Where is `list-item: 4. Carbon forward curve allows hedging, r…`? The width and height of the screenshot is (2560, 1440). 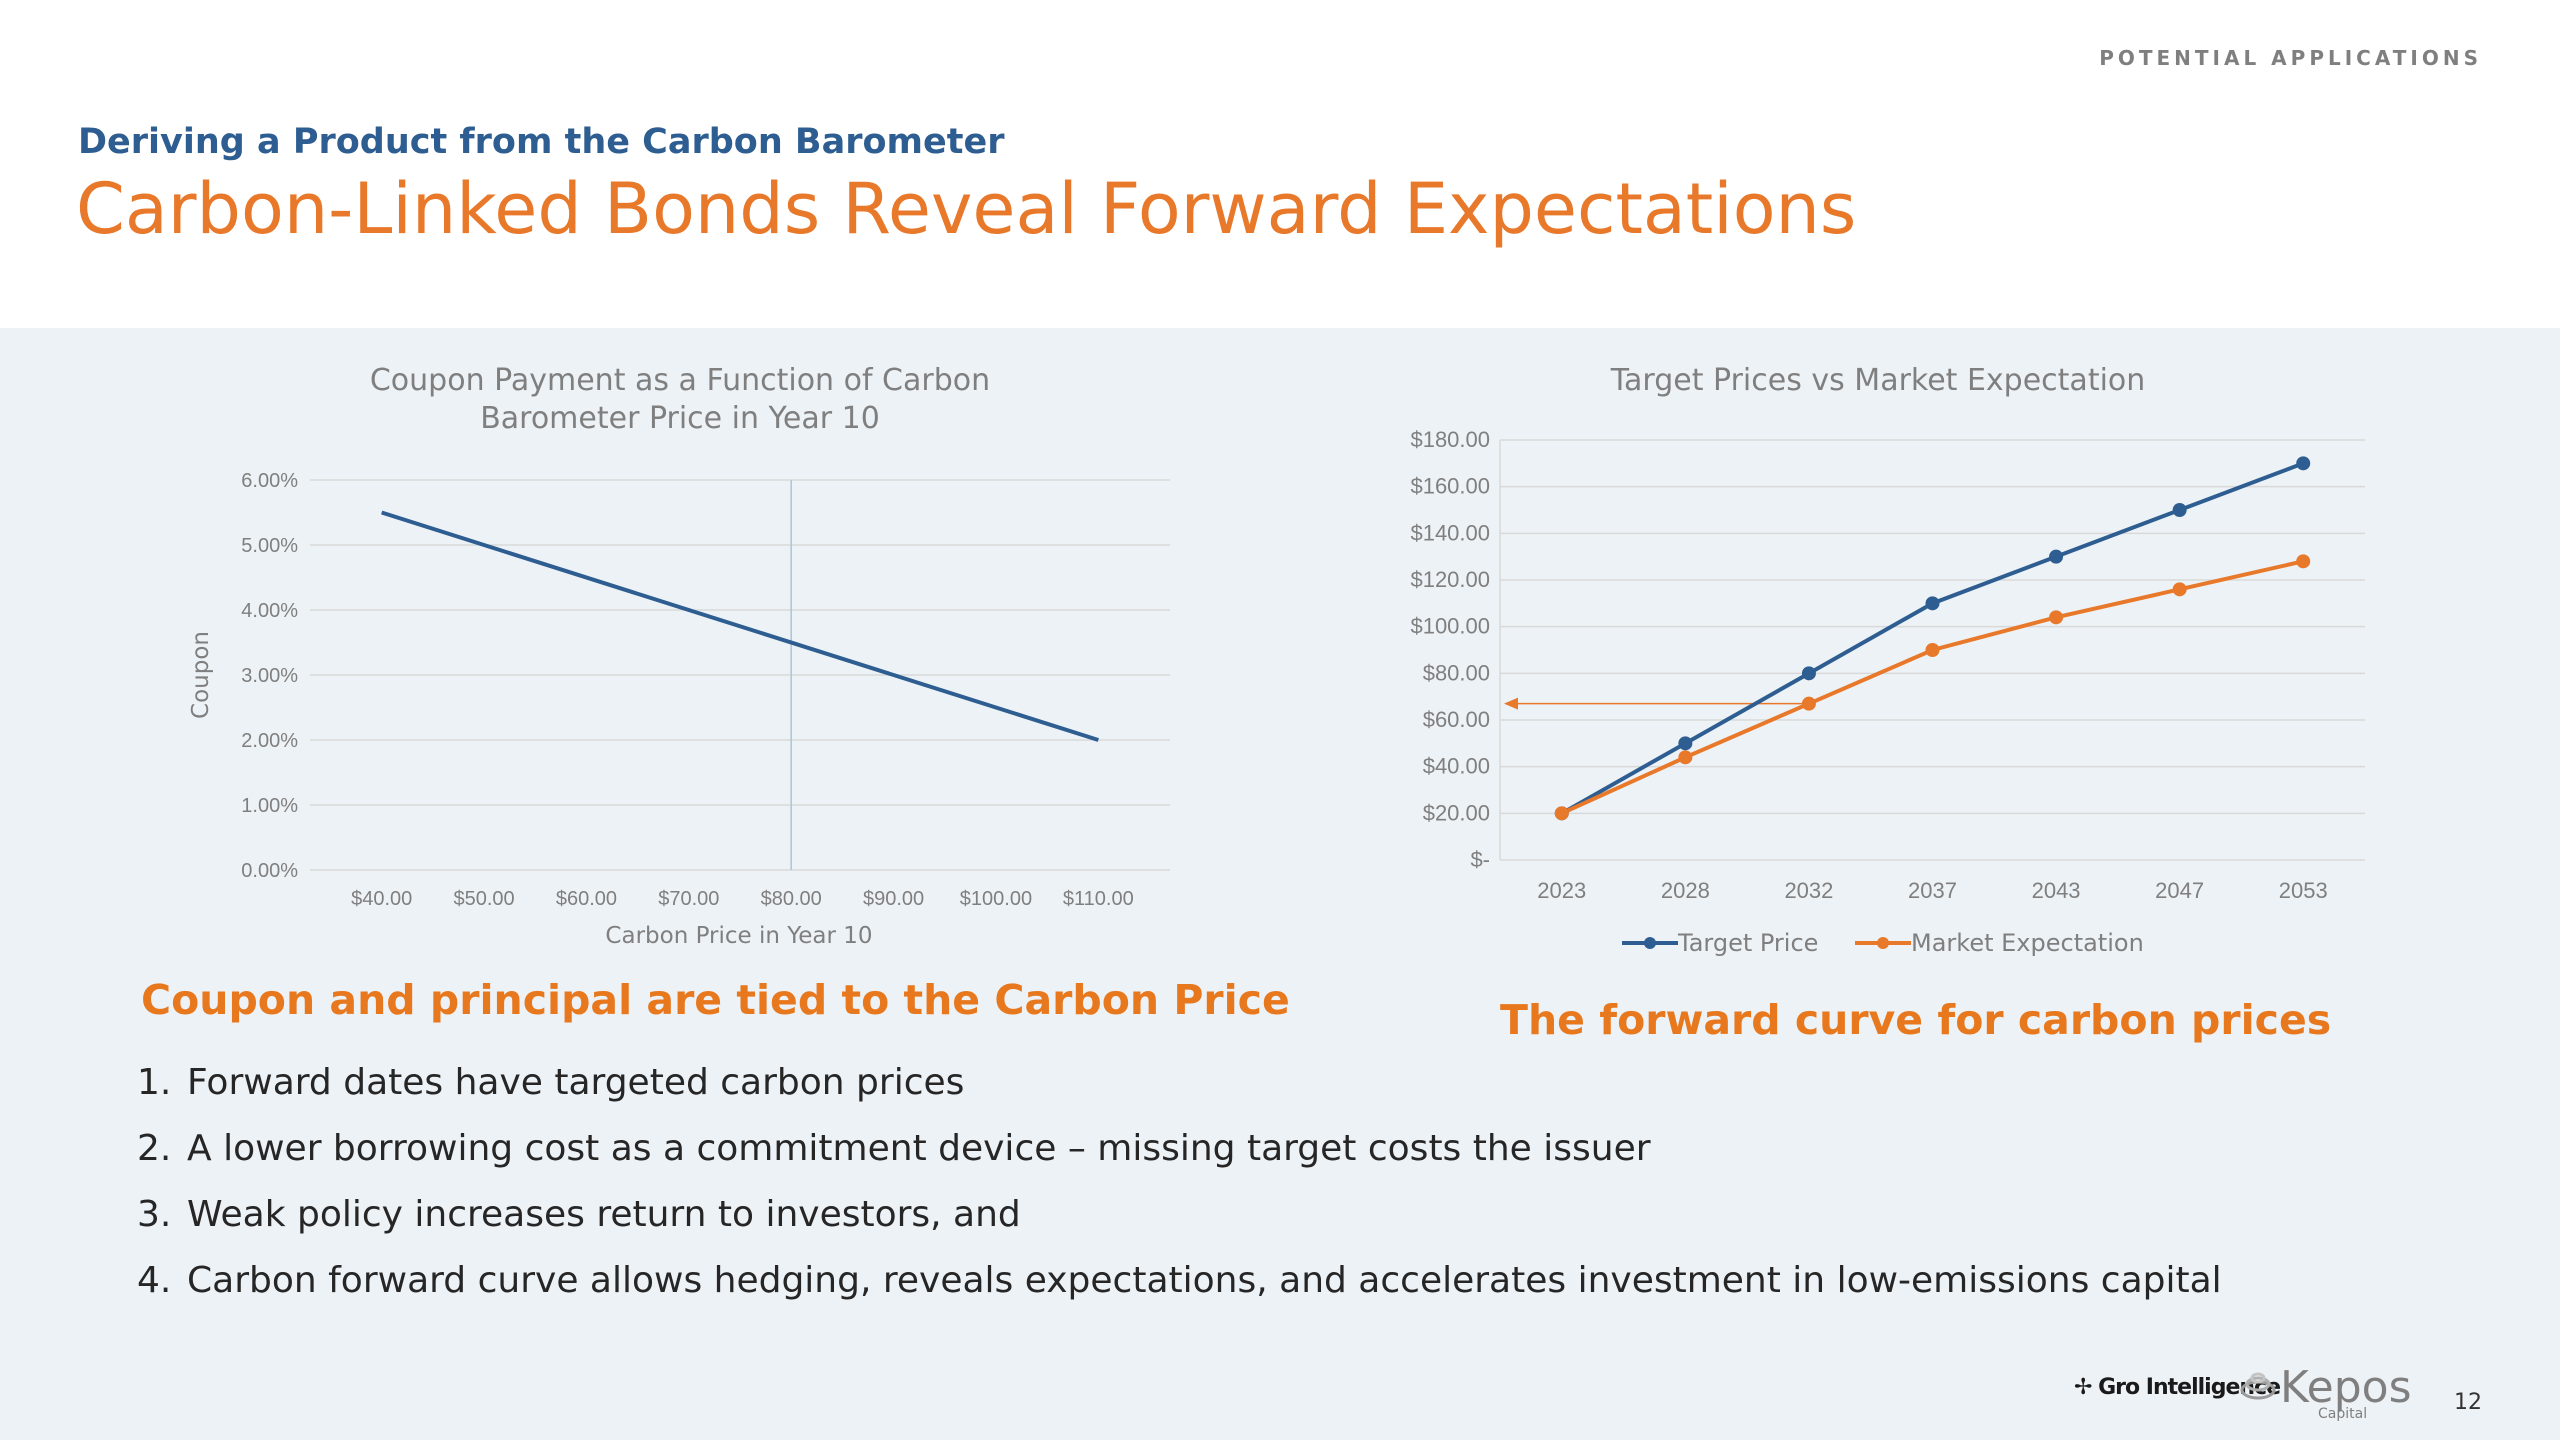
list-item: 4. Carbon forward curve allows hedging, r… is located at coordinates (1179, 1289).